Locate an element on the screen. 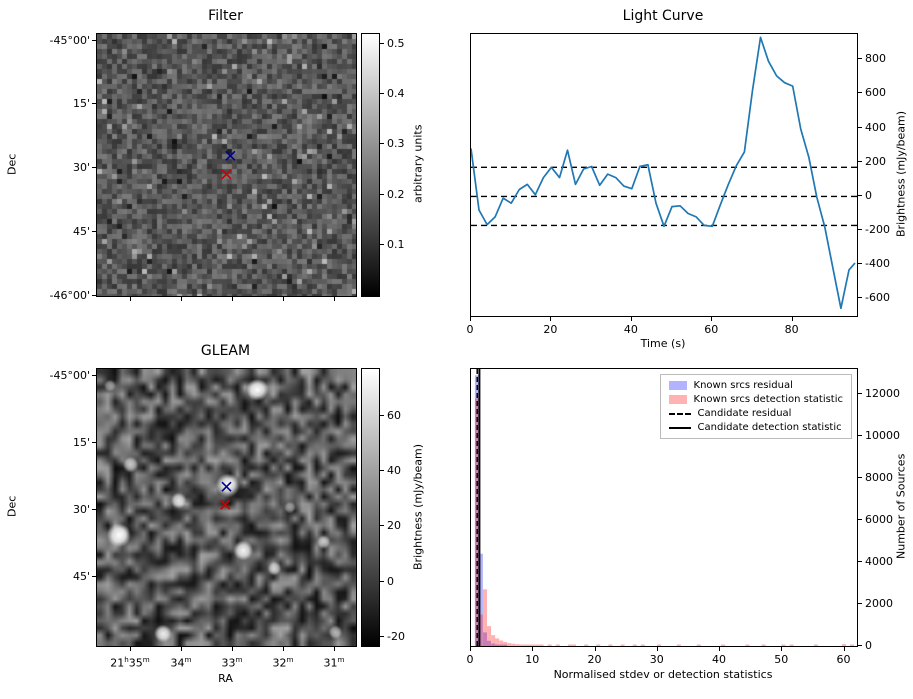 Image resolution: width=913 pixels, height=699 pixels. histogram-ytick-label: 6000 is located at coordinates (879, 519).